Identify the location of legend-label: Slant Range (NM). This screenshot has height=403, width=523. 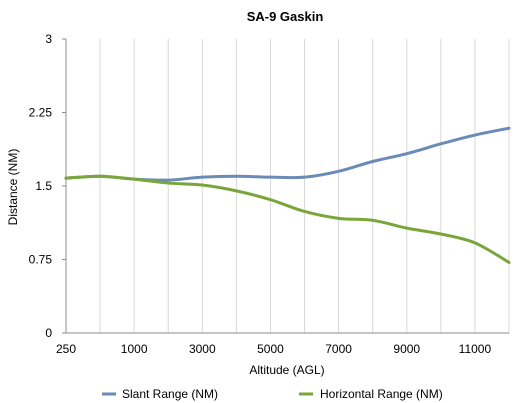
(170, 394).